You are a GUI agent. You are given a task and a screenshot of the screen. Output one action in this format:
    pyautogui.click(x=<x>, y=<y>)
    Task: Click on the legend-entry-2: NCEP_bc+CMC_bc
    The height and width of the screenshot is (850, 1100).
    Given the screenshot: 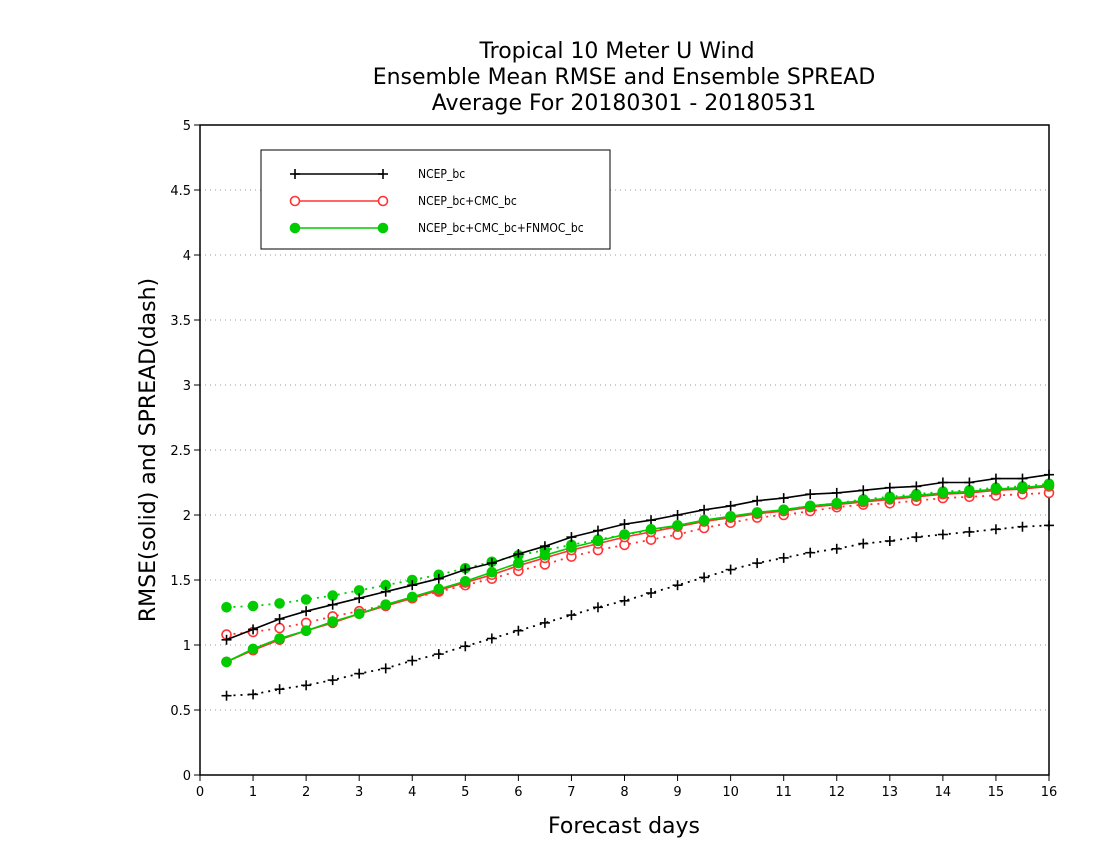 What is the action you would take?
    pyautogui.click(x=403, y=201)
    